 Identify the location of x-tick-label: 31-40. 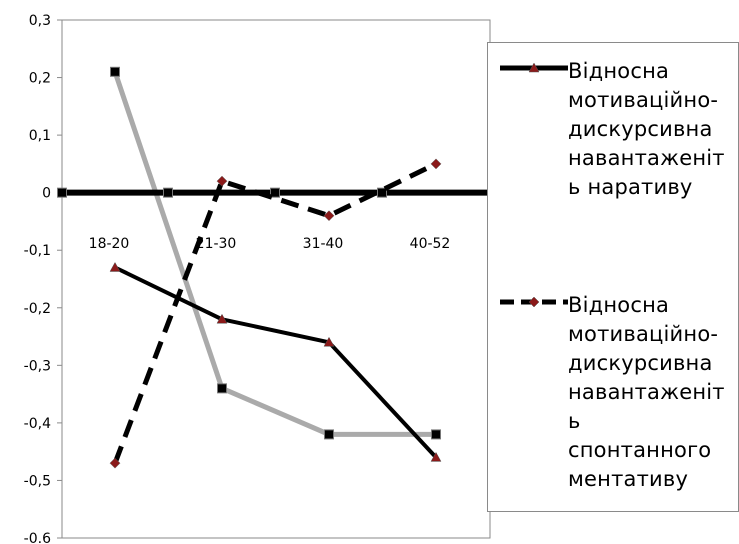
(323, 244).